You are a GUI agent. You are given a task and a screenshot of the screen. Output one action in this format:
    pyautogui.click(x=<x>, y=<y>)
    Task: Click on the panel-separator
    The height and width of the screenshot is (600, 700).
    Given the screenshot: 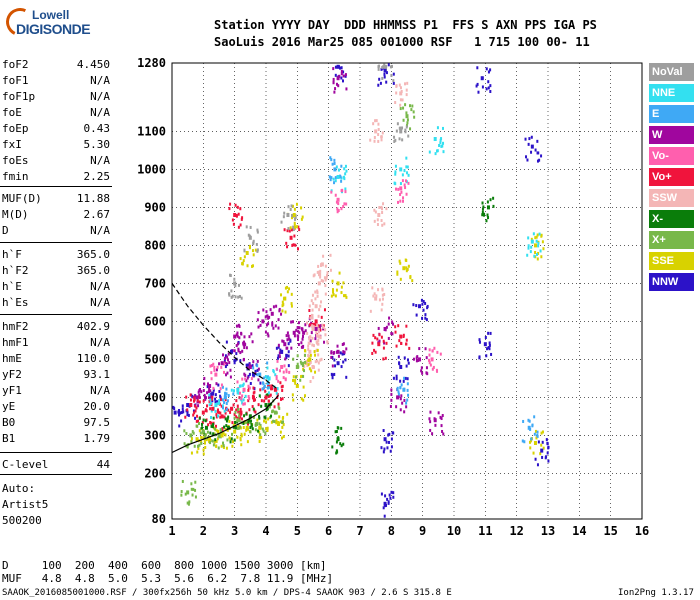 What is the action you would take?
    pyautogui.click(x=56, y=474)
    